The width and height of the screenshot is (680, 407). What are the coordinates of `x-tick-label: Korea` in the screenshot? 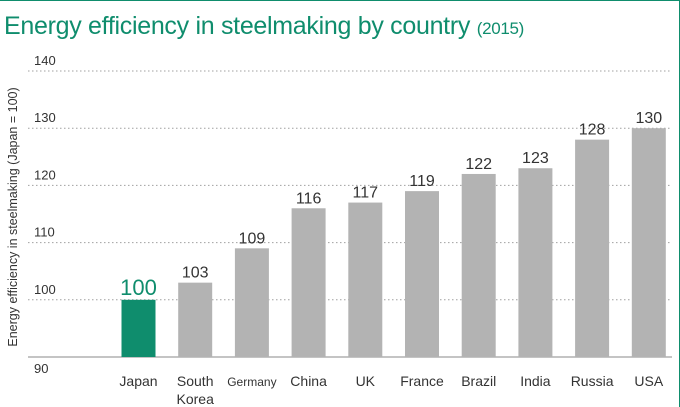 It's located at (196, 399).